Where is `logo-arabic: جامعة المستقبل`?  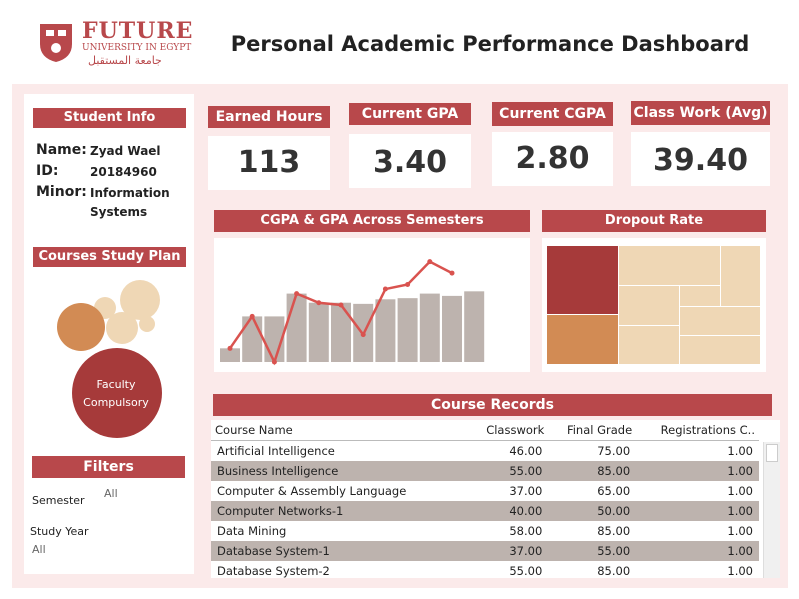 logo-arabic: جامعة المستقبل is located at coordinates (125, 60).